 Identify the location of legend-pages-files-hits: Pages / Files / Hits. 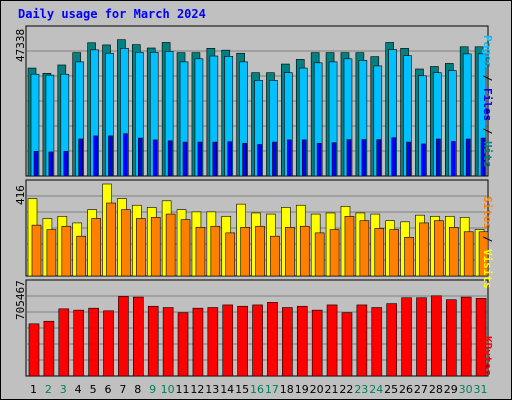
(487, 101).